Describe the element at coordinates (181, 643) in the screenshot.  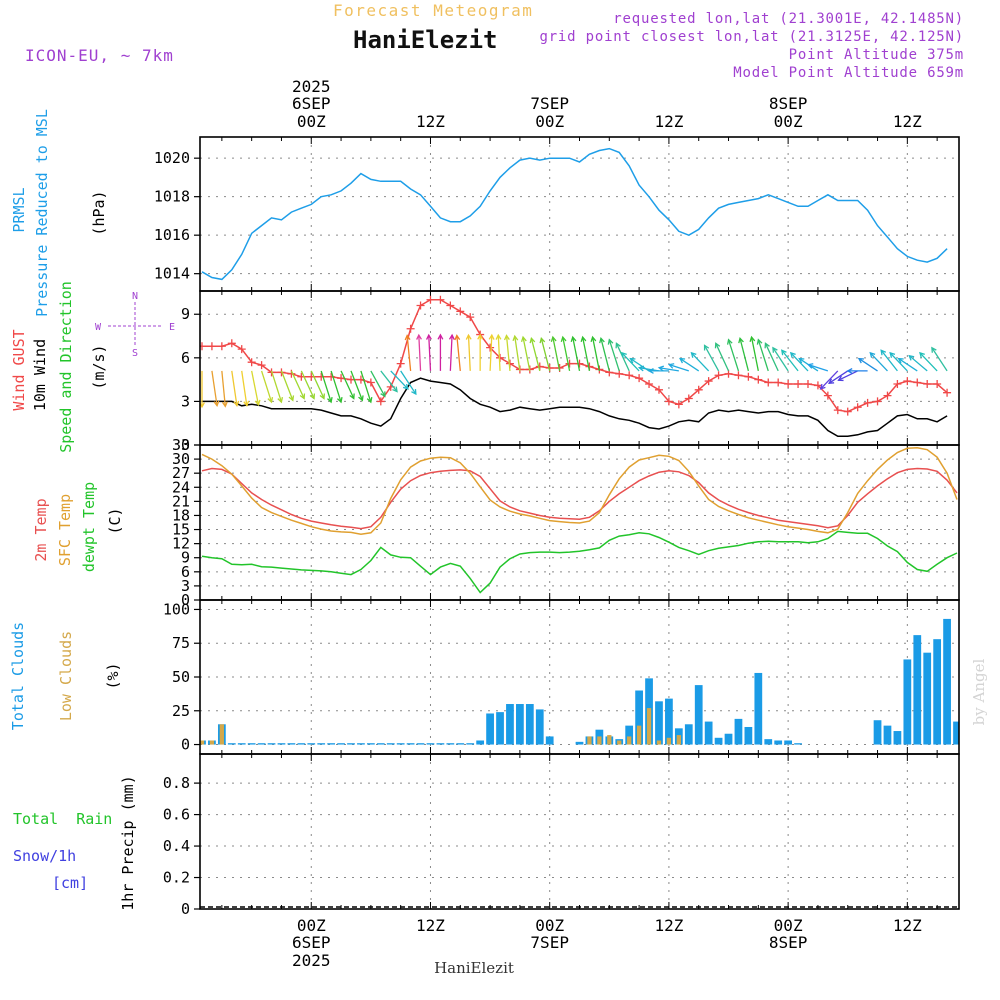
I see `clouds-ytick-label: 75` at that location.